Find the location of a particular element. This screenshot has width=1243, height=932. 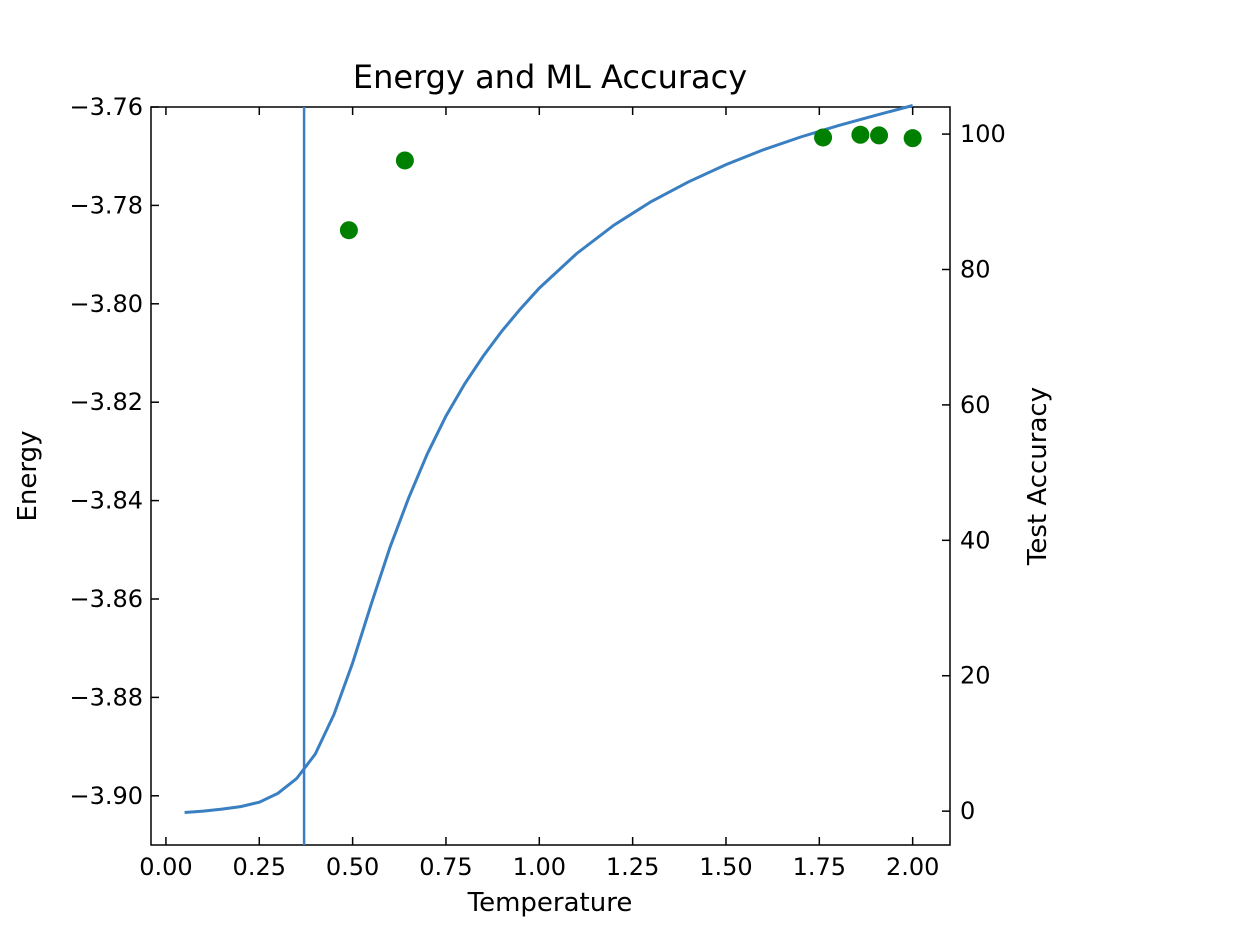

x-tick-label: 0.50 is located at coordinates (352, 867).